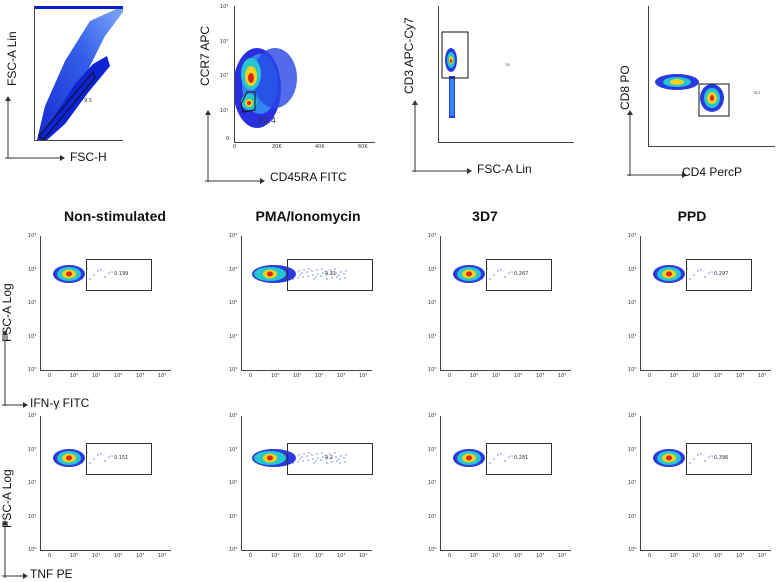 This screenshot has width=784, height=582. What do you see at coordinates (625, 87) in the screenshot?
I see `y-axis-label: CD8 PO` at bounding box center [625, 87].